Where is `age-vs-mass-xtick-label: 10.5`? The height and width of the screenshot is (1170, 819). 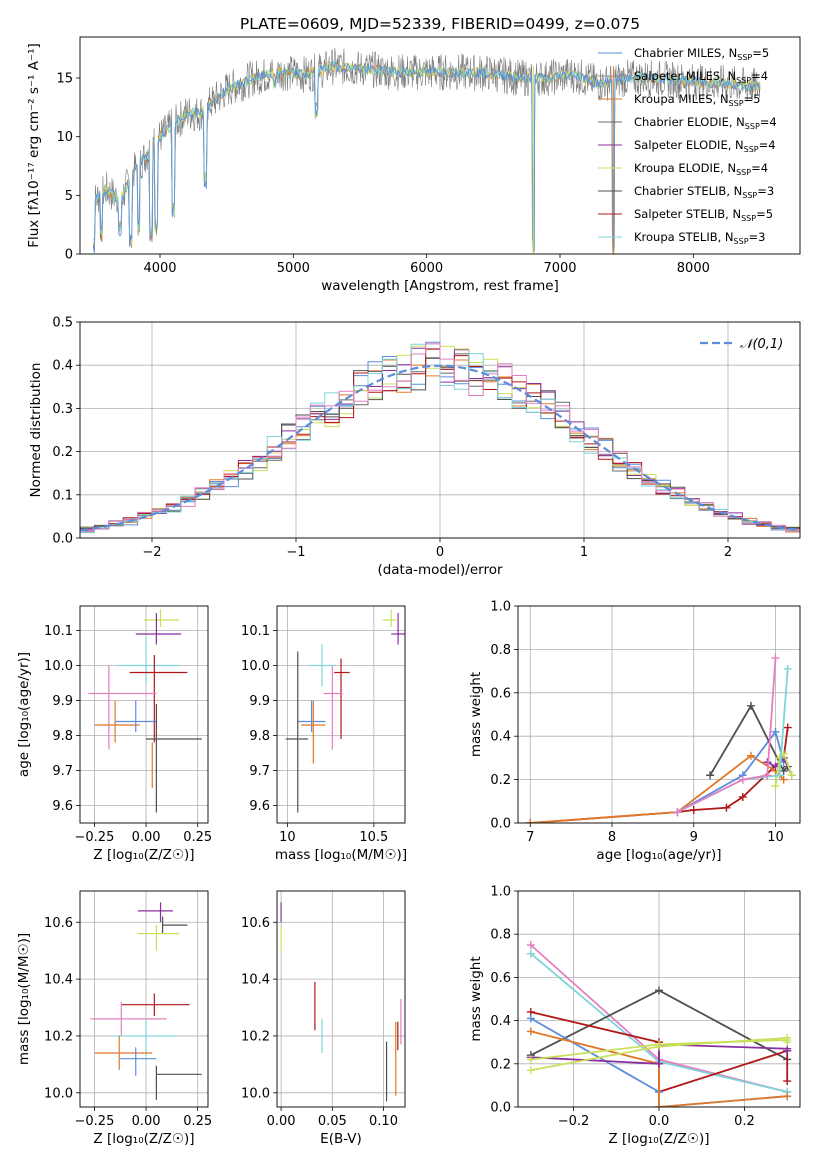
age-vs-mass-xtick-label: 10.5 is located at coordinates (373, 837).